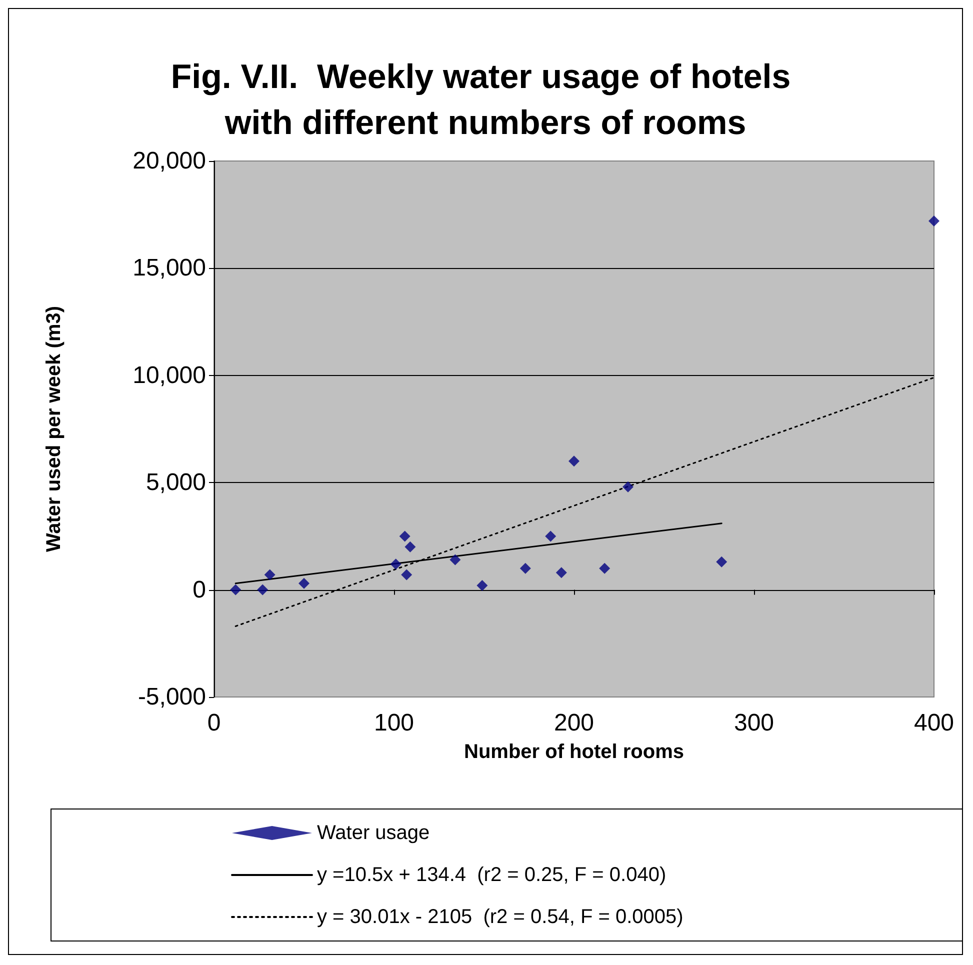  What do you see at coordinates (172, 697) in the screenshot?
I see `y-tick-label: -5,000` at bounding box center [172, 697].